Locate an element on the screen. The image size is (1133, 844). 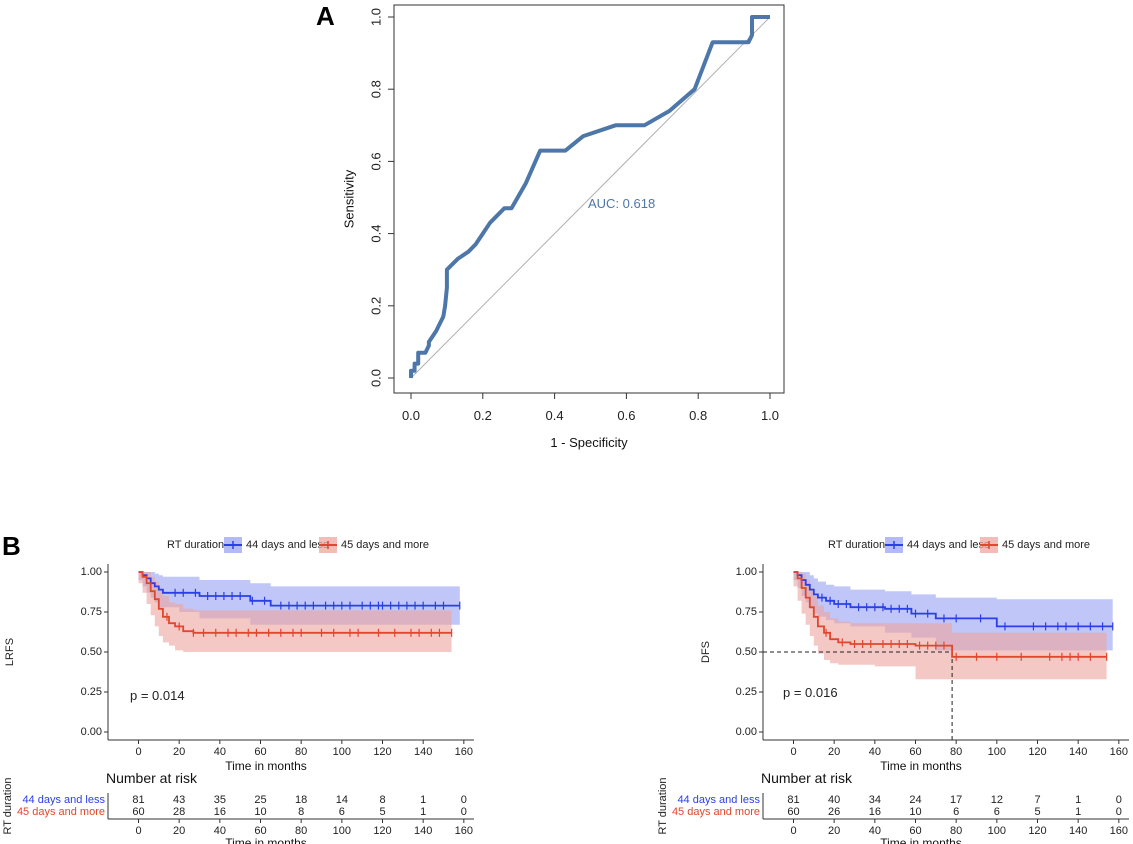
risk-count: 43 is located at coordinates (179, 800).